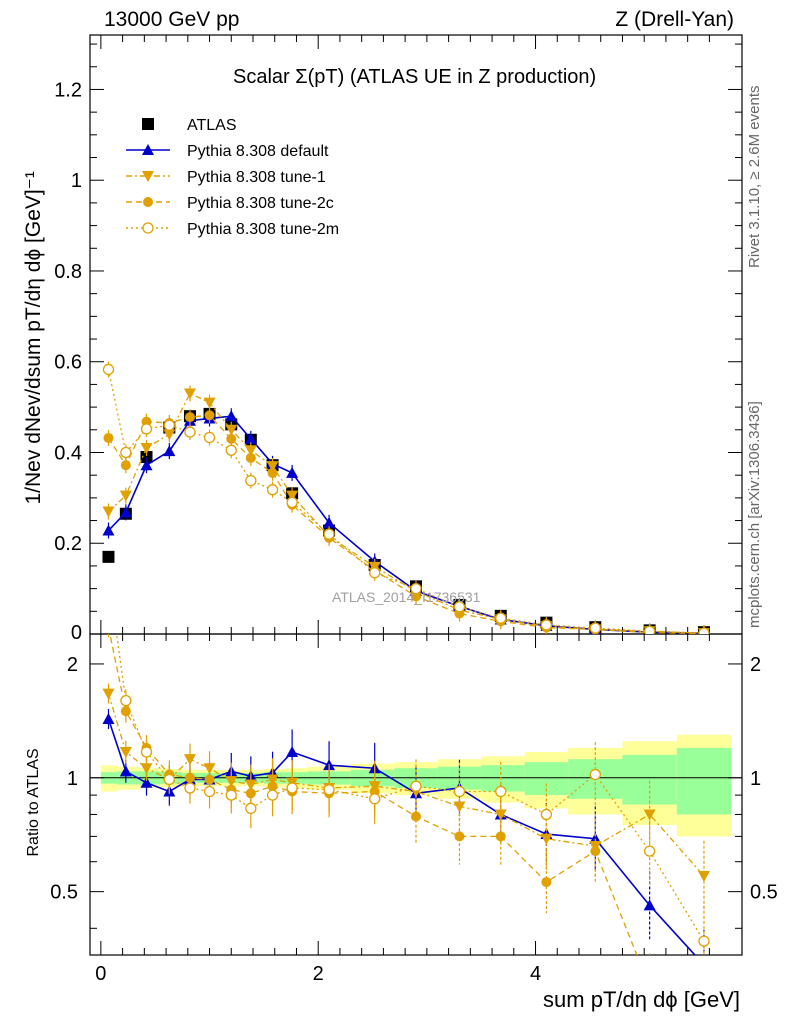  Describe the element at coordinates (641, 999) in the screenshot. I see `x-axis-label: sum pT/dη dϕ [GeV]` at that location.